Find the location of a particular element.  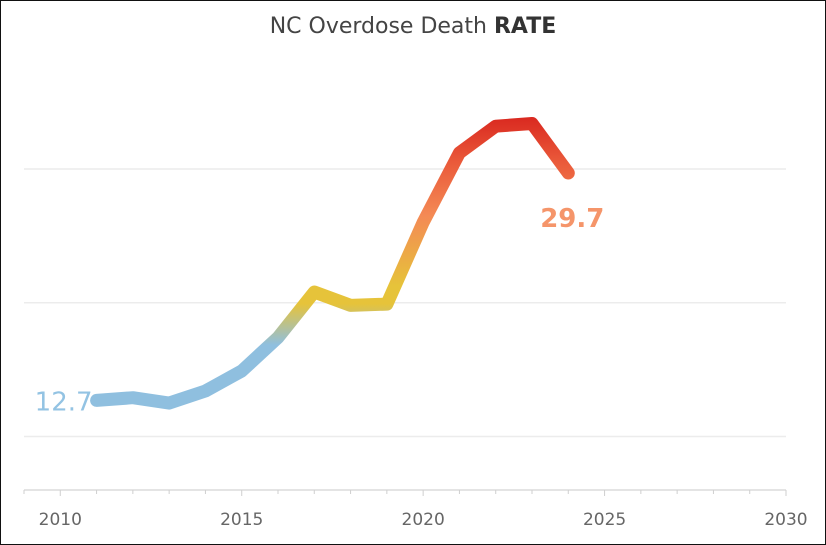

x-tick-label: 2020 is located at coordinates (423, 520).